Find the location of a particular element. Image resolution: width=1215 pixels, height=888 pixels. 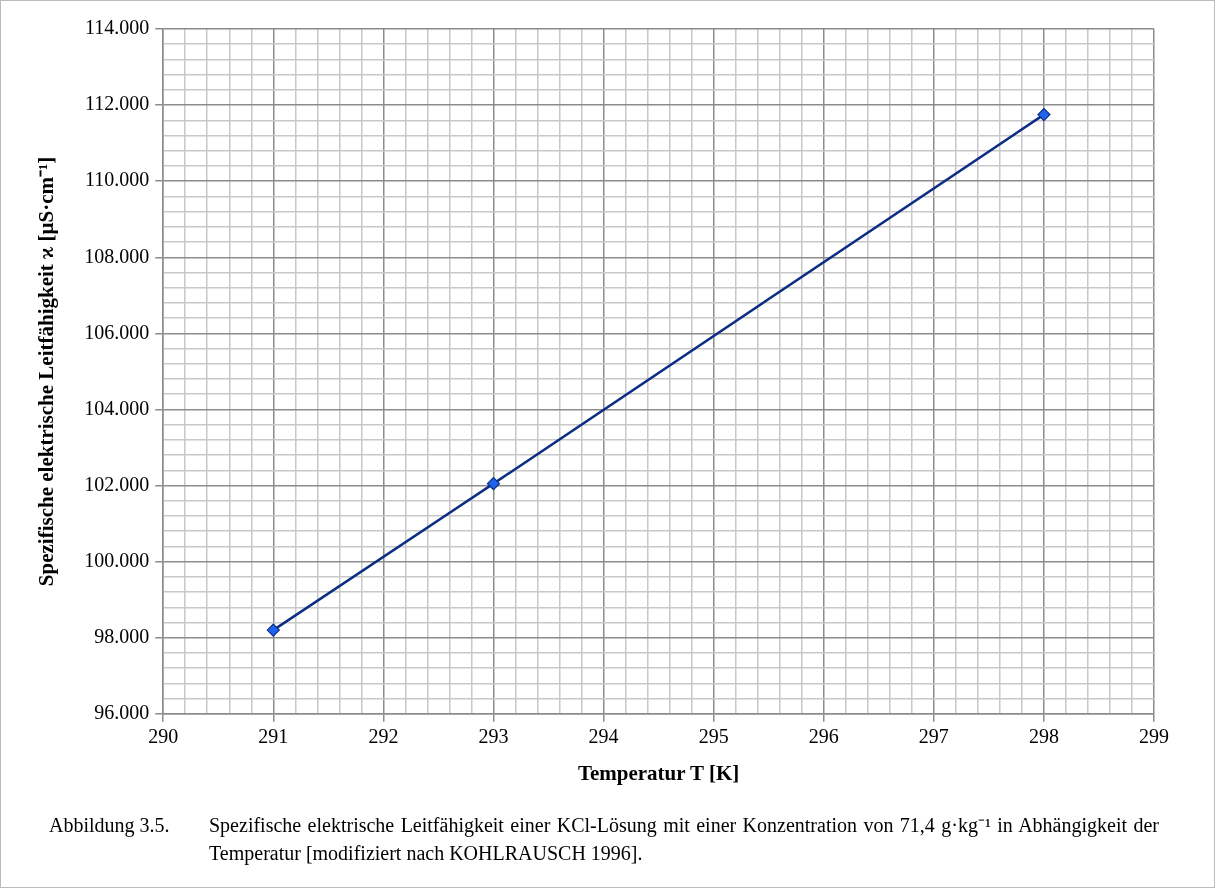

x-axis-title: Temperatur T [K] is located at coordinates (658, 772).